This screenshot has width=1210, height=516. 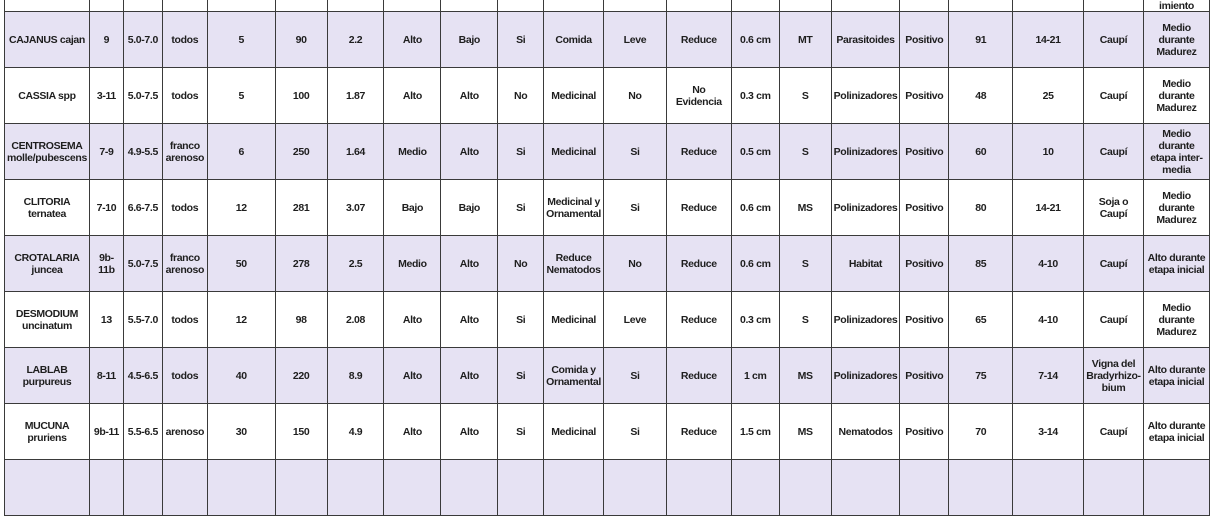 What do you see at coordinates (755, 431) in the screenshot?
I see `table-cell: 1.5 cm` at bounding box center [755, 431].